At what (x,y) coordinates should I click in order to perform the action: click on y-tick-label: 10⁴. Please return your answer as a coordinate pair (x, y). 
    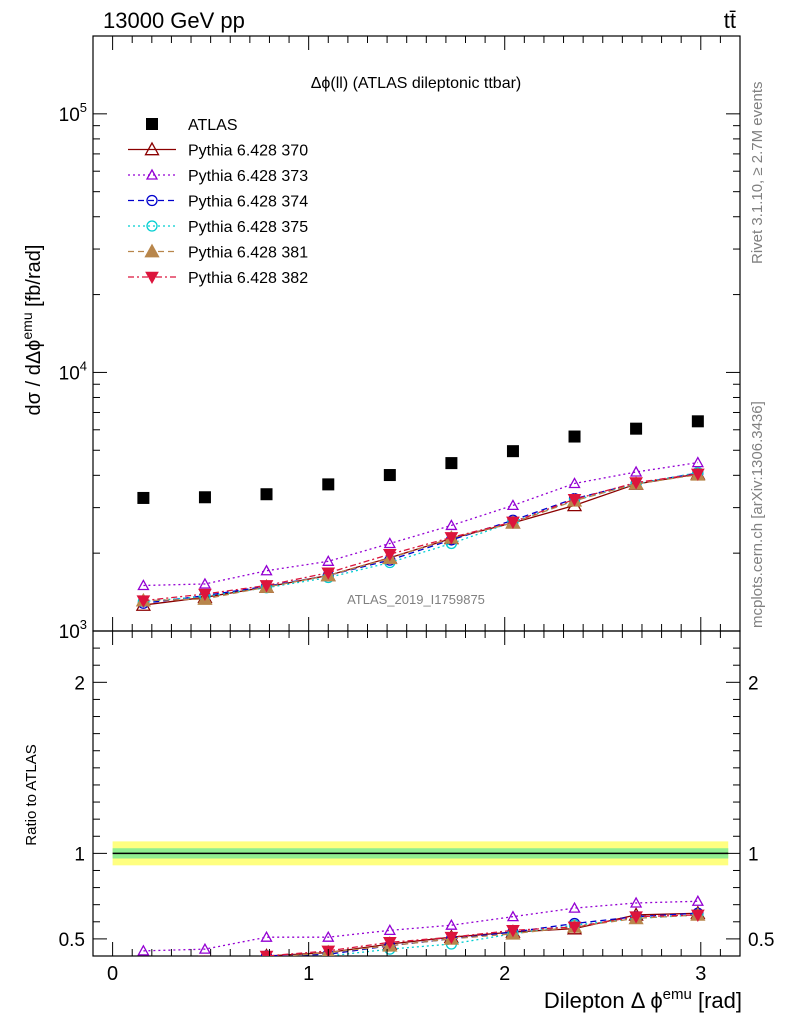
    Looking at the image, I should click on (73, 371).